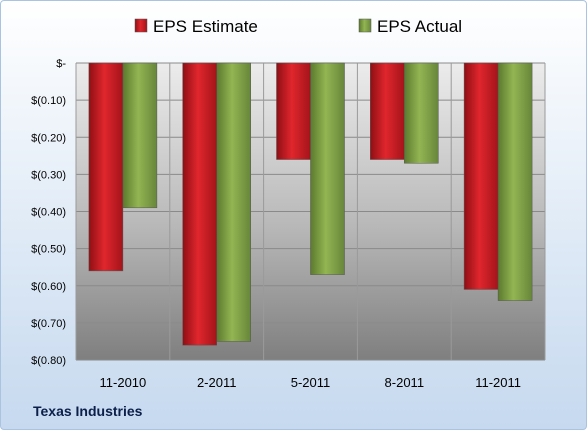 The image size is (587, 430). What do you see at coordinates (48, 324) in the screenshot?
I see `y-tick-label: $(0.70)` at bounding box center [48, 324].